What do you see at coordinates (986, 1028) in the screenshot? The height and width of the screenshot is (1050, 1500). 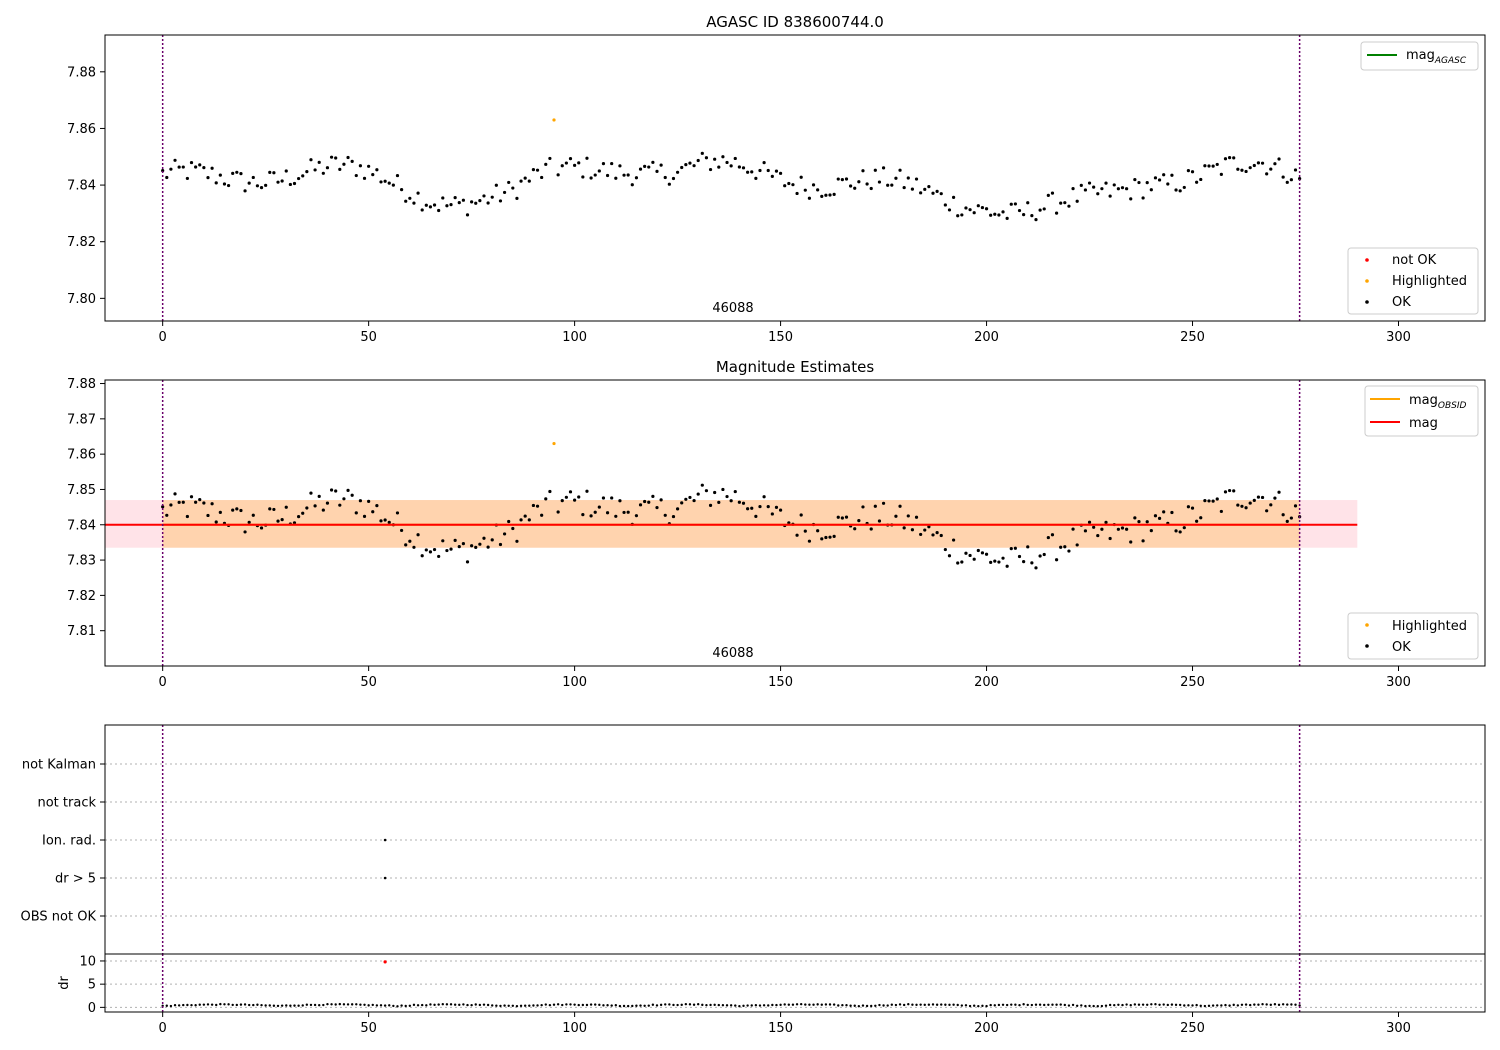 I see `x-tick-label: 200` at bounding box center [986, 1028].